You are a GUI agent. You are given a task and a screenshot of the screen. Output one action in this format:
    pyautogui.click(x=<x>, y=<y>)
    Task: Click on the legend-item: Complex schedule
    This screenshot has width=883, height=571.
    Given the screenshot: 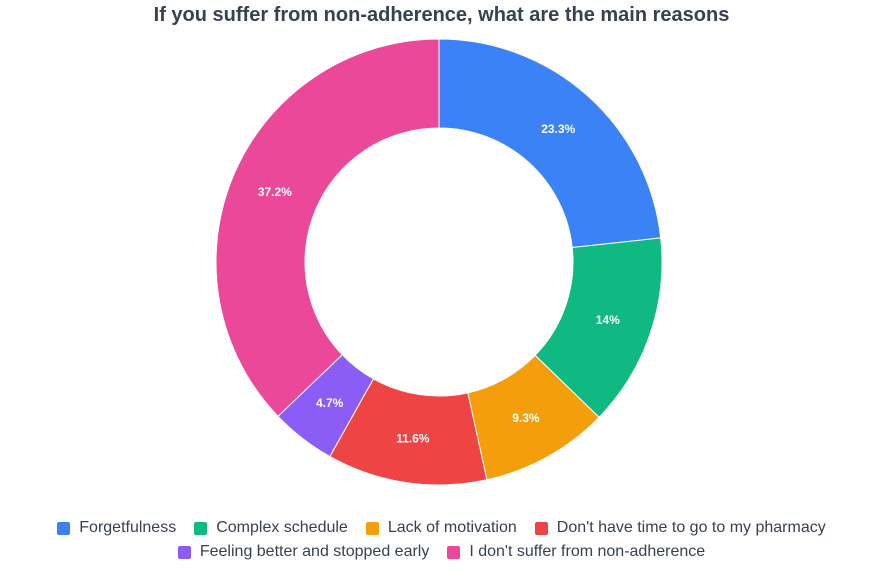 What is the action you would take?
    pyautogui.click(x=271, y=528)
    